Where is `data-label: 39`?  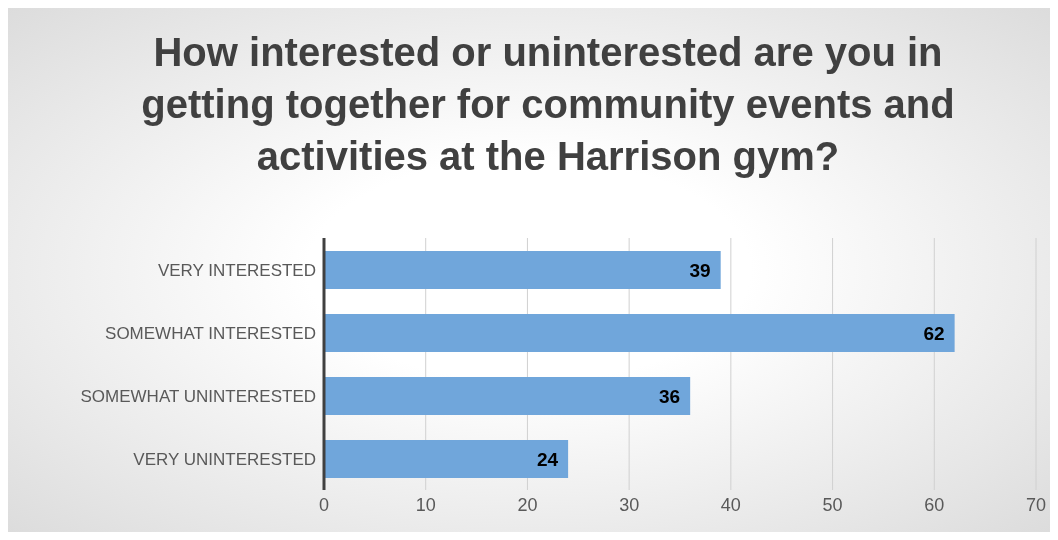
data-label: 39 is located at coordinates (700, 270).